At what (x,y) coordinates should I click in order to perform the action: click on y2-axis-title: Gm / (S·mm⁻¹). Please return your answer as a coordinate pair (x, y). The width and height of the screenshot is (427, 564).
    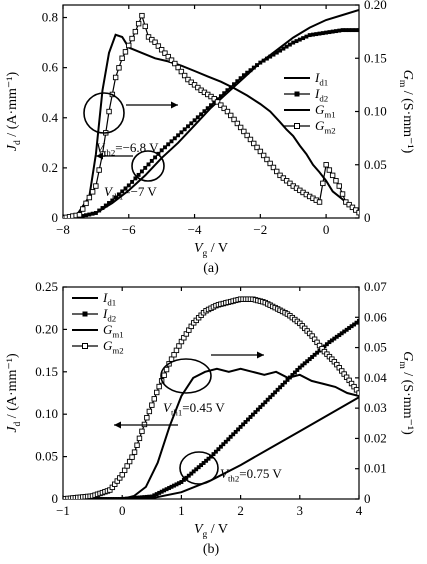
    Looking at the image, I should click on (406, 393).